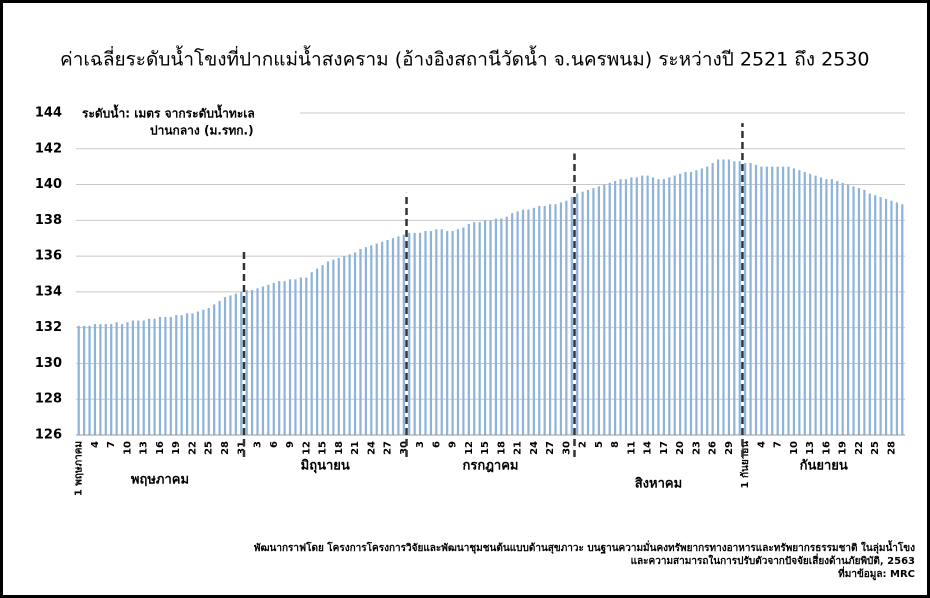 This screenshot has height=598, width=930. What do you see at coordinates (48, 113) in the screenshot?
I see `y-tick-label: 144` at bounding box center [48, 113].